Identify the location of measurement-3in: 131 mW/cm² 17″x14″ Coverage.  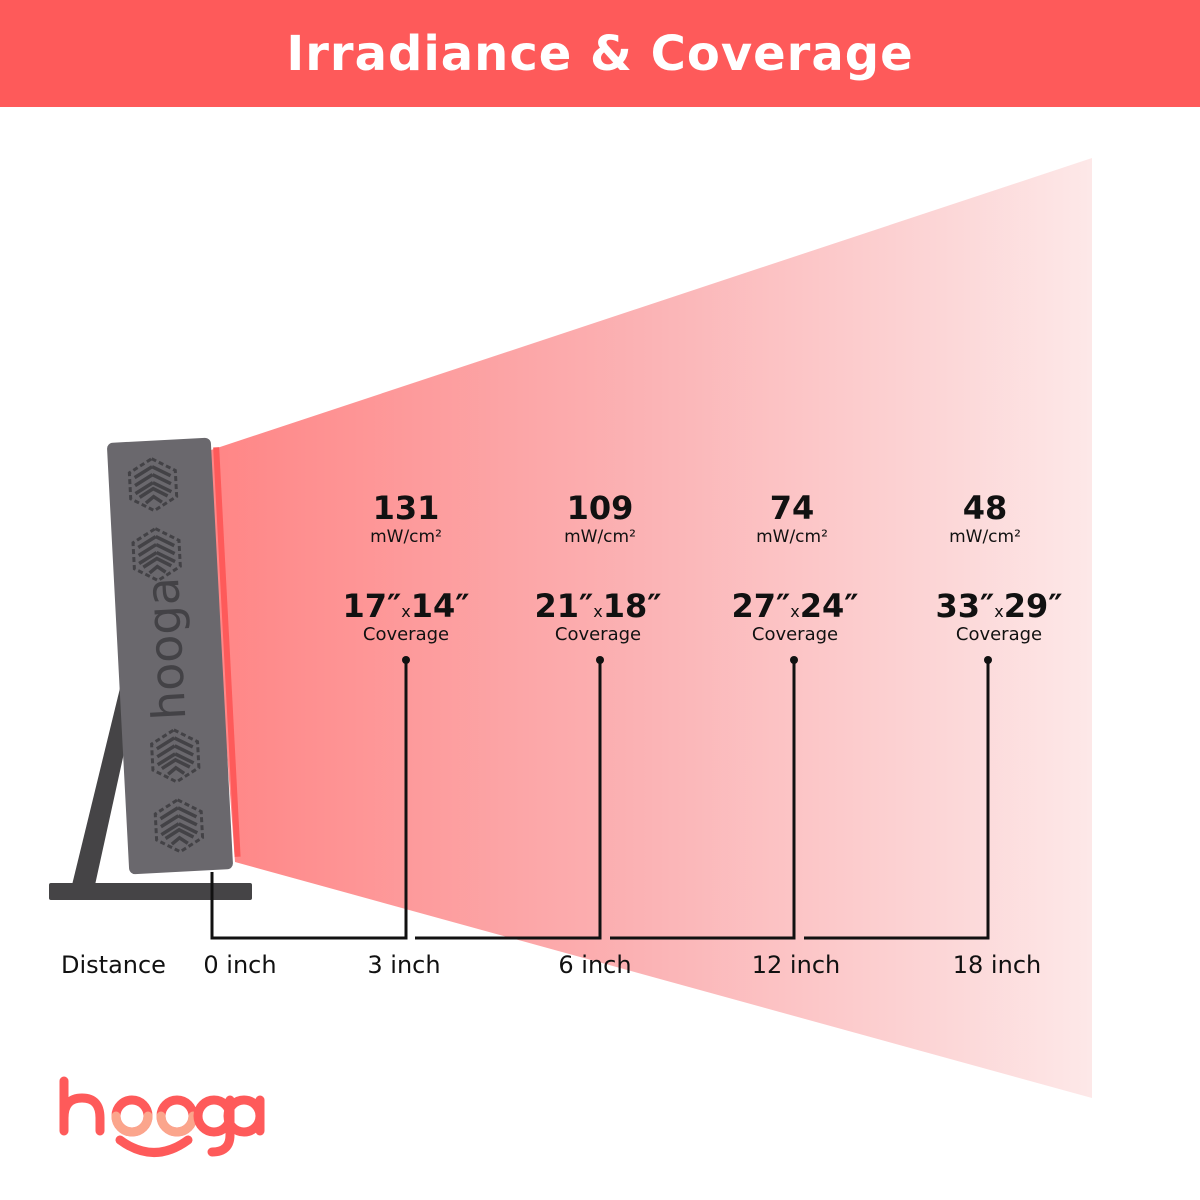
(405, 567).